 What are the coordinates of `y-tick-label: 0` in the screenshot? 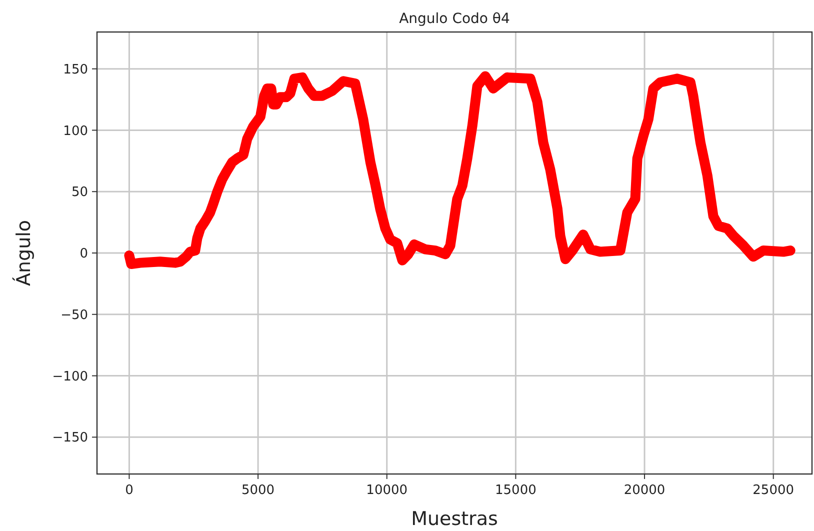 It's located at (84, 254).